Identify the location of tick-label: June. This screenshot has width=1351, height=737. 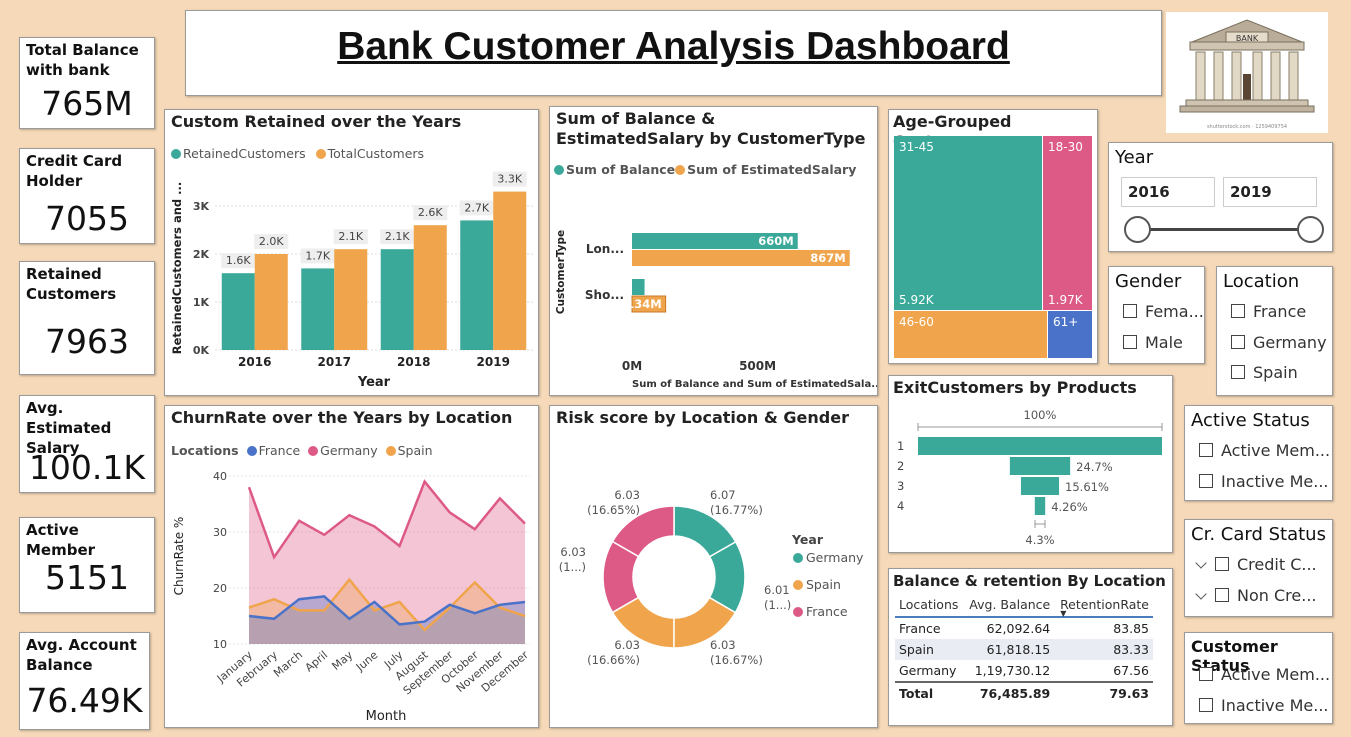
(367, 661).